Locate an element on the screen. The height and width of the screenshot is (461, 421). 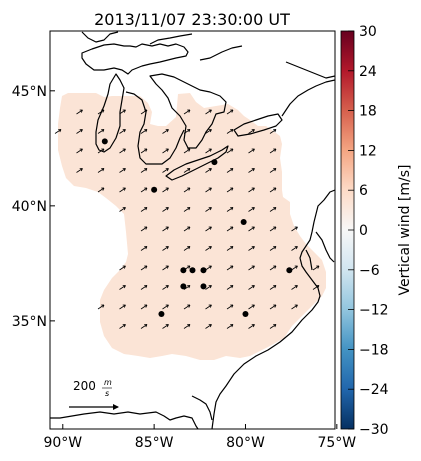
lat-tick-label: 45°N is located at coordinates (29, 92).